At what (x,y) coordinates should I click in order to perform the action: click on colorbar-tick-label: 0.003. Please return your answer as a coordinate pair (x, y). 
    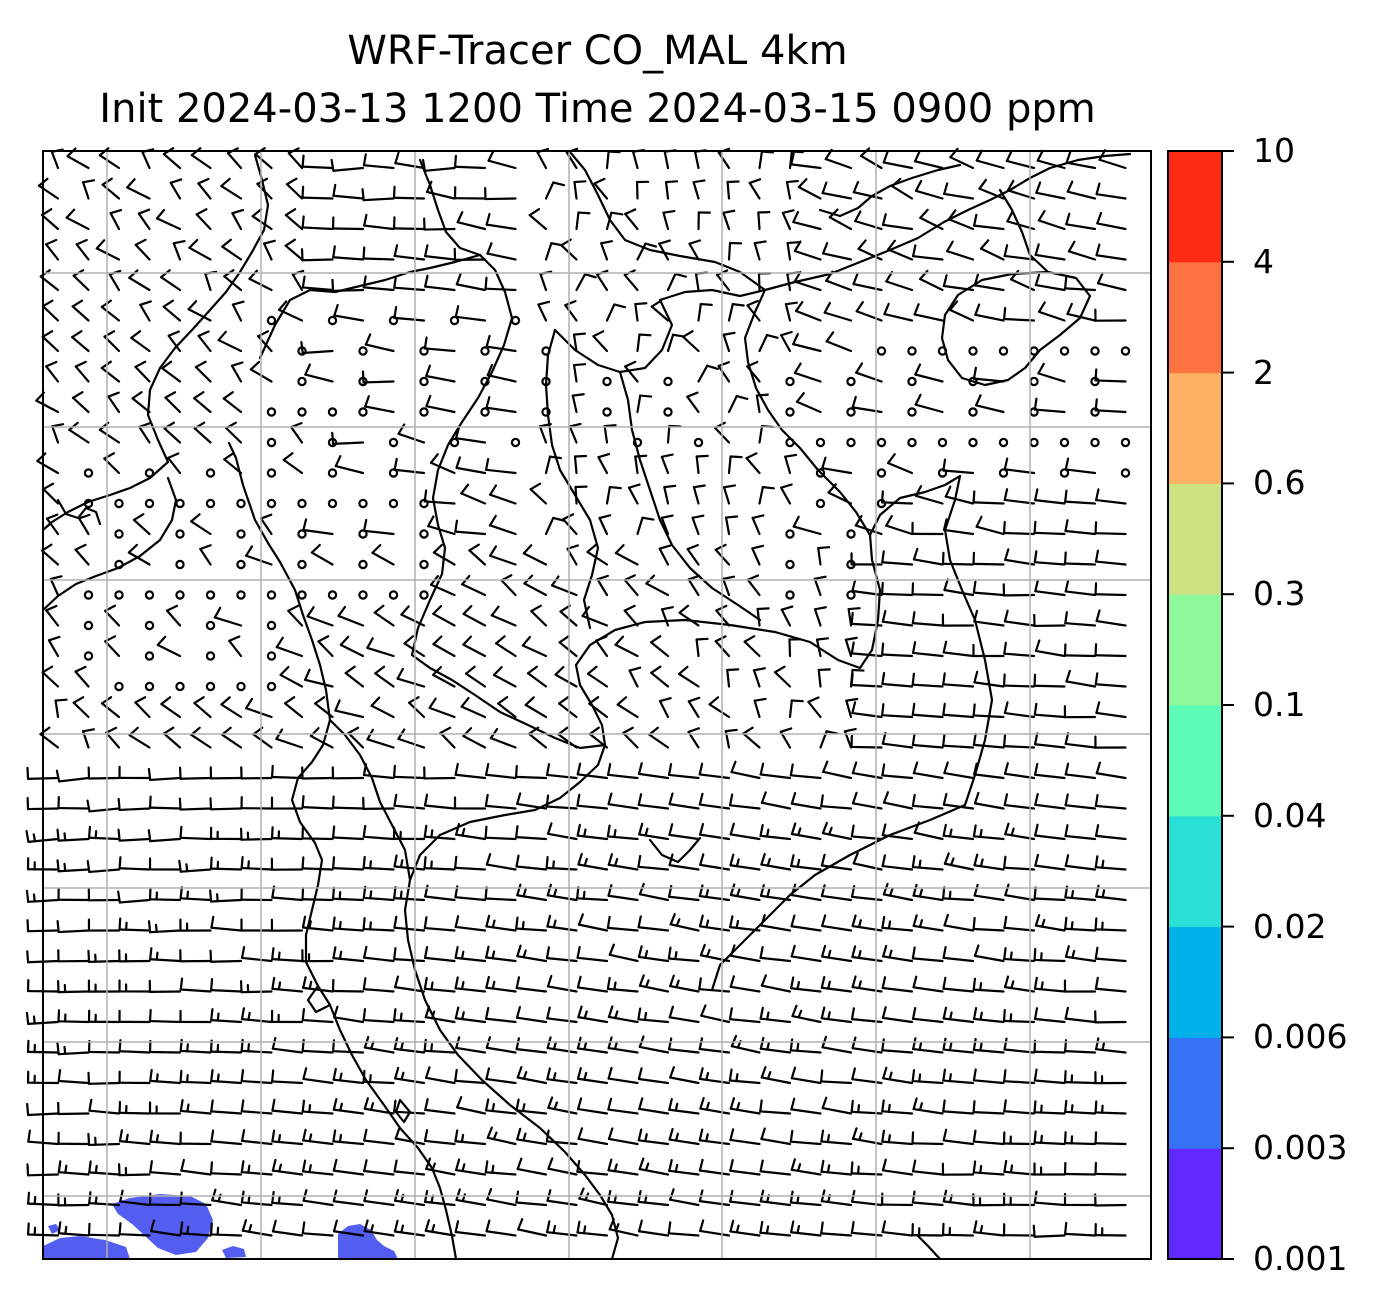
    Looking at the image, I should click on (1300, 1148).